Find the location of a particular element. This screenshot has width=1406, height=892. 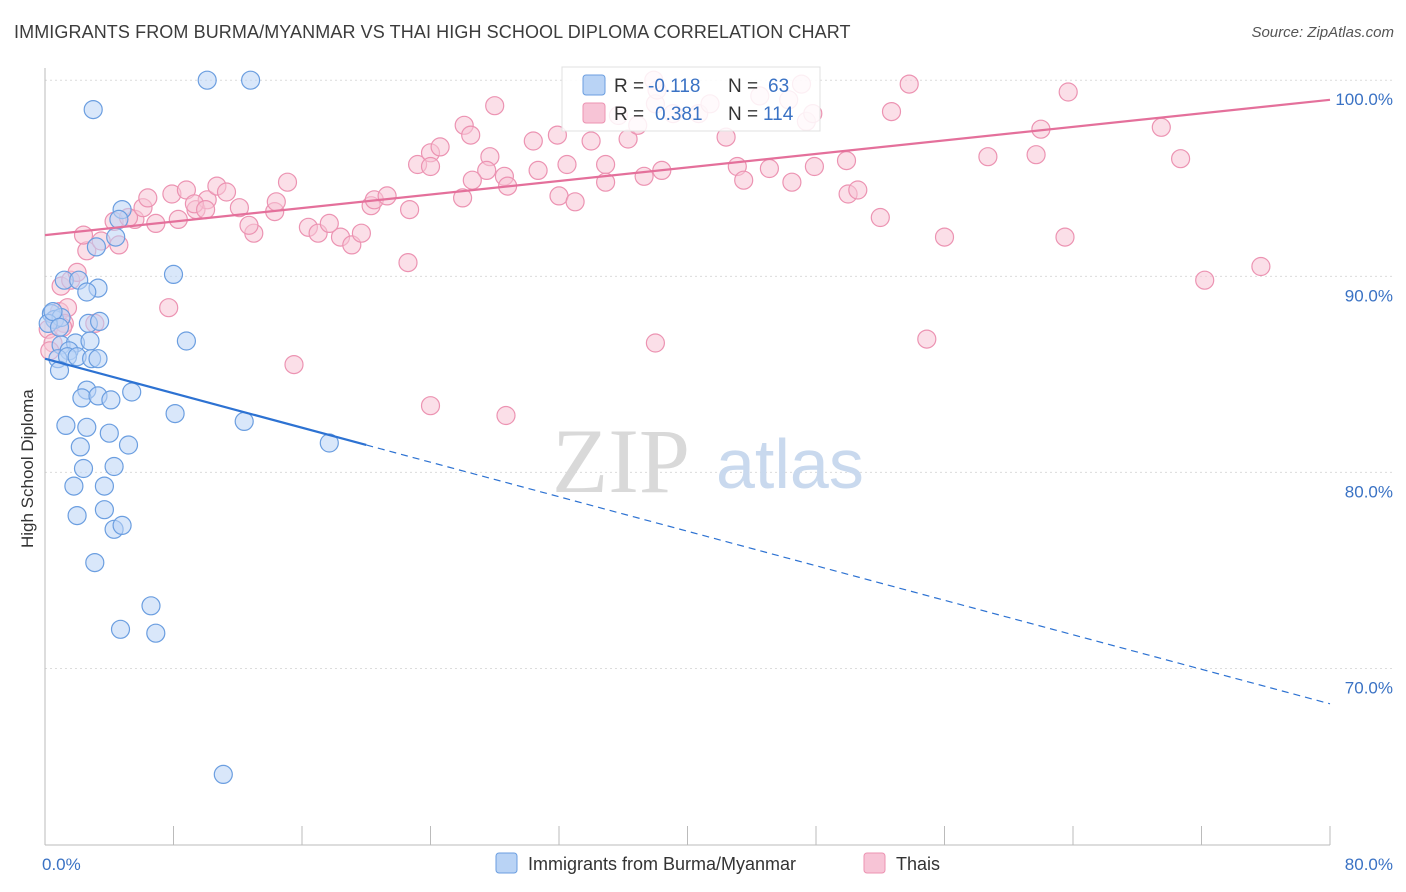

stats-n-value-blue: 63 is located at coordinates (778, 86).